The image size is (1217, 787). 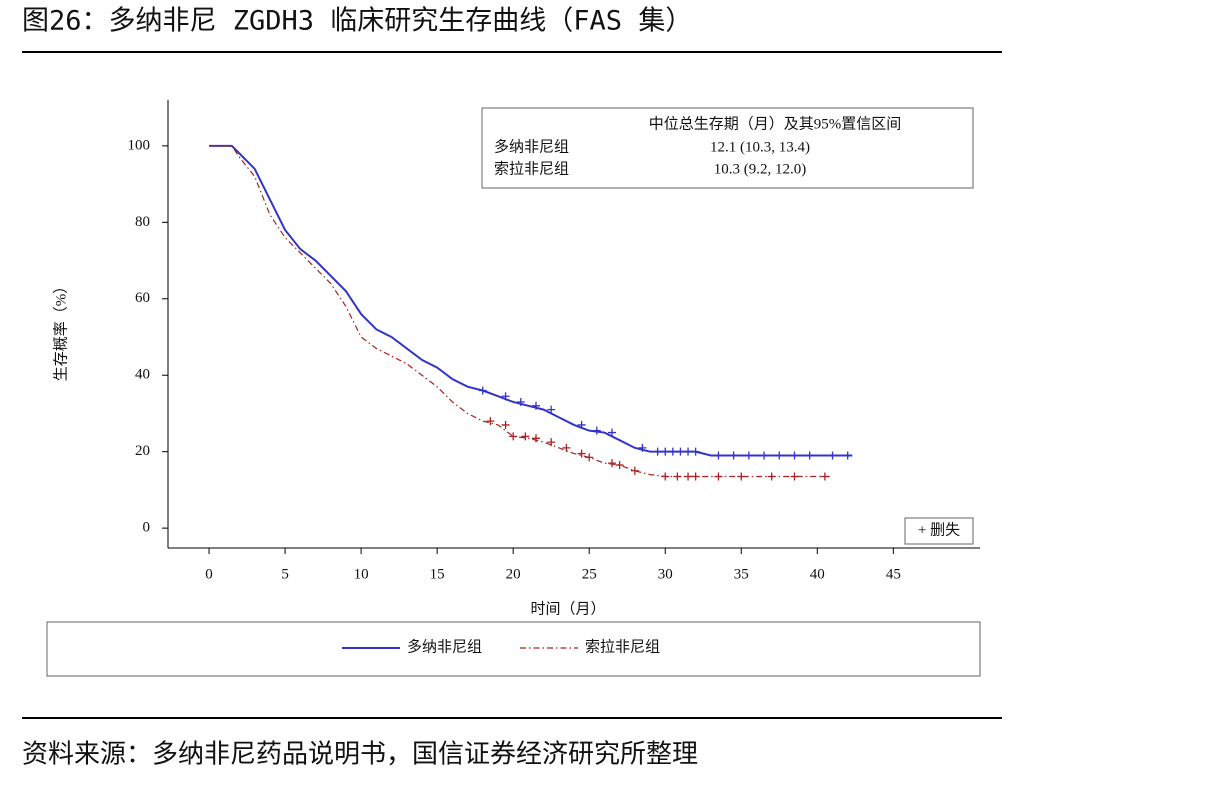 I want to click on x-tick-label: 20, so click(x=513, y=574).